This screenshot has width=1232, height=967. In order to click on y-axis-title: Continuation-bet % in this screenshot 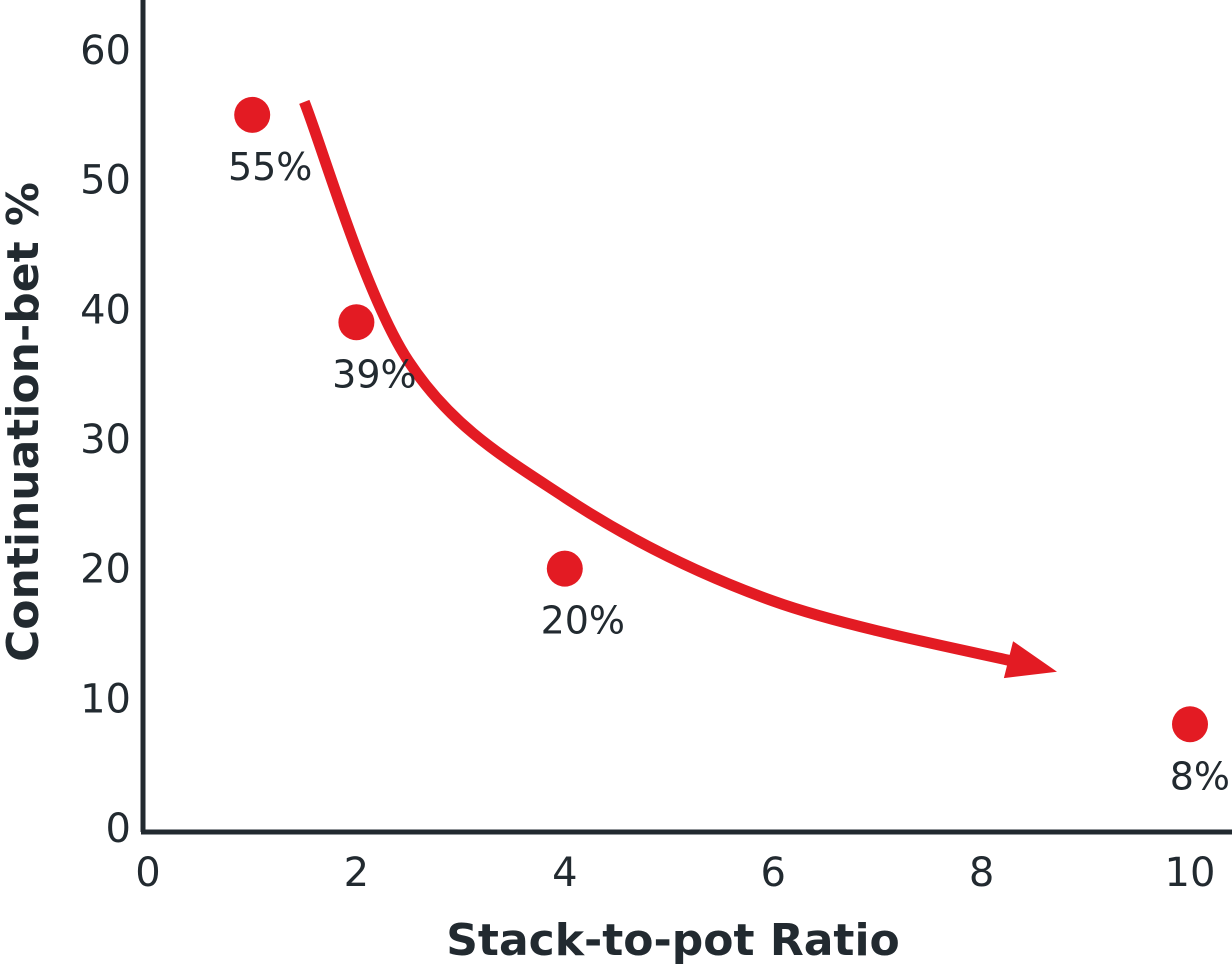, I will do `click(24, 422)`.